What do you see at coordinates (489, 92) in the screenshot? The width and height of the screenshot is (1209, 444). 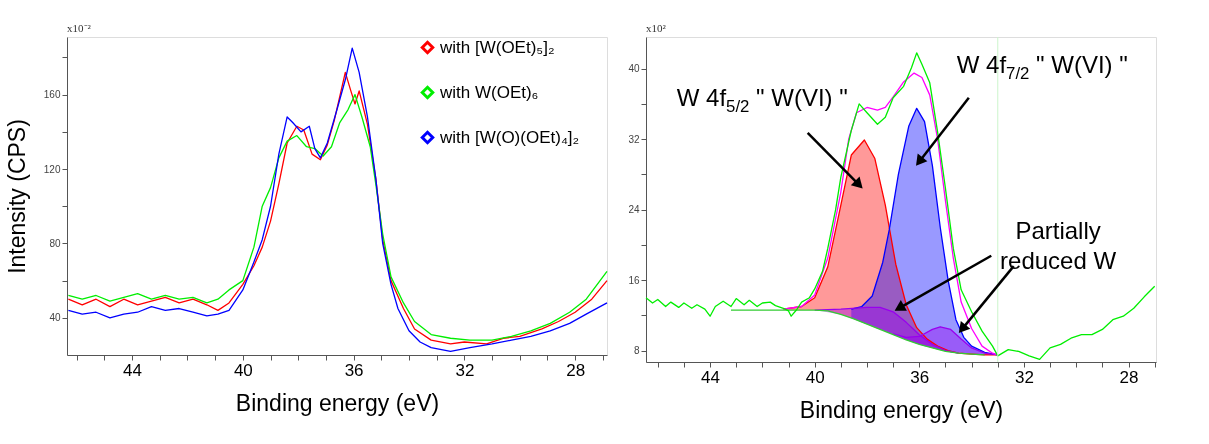 I see `legend-label: with W(OEt)₆` at bounding box center [489, 92].